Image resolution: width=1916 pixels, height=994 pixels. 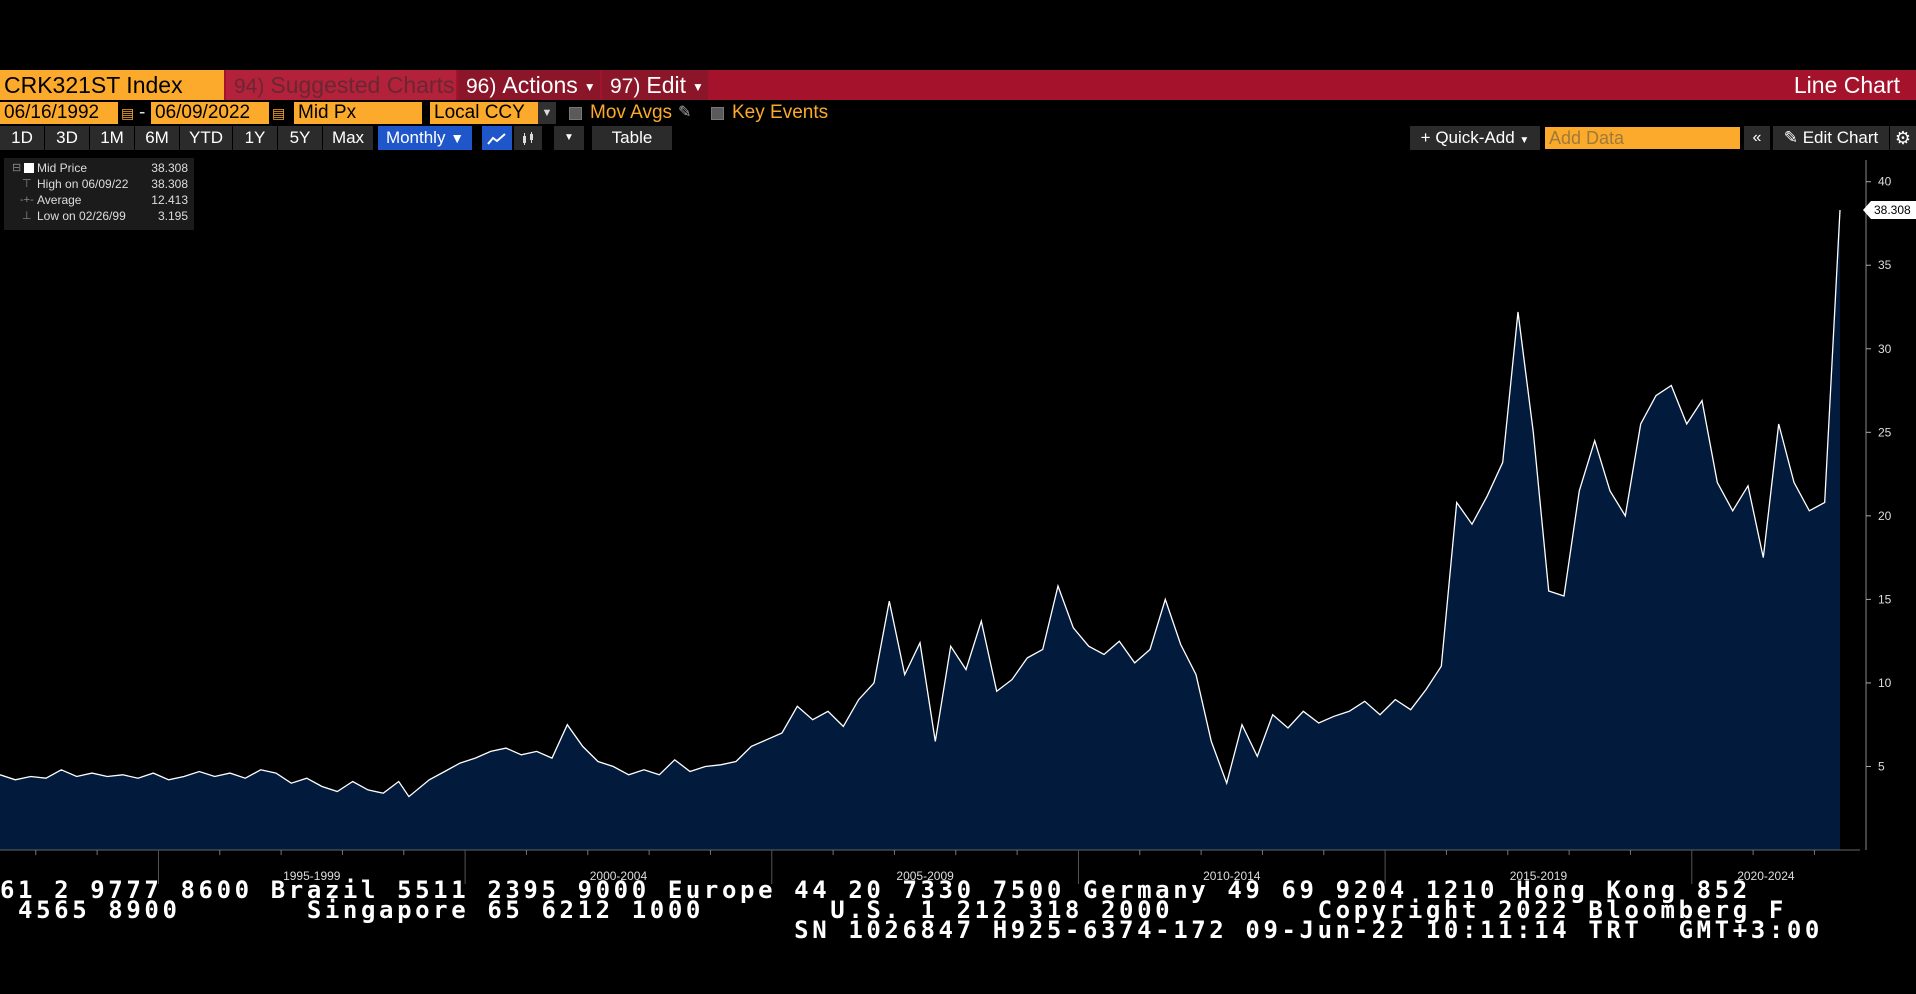 I want to click on last-value-flag, so click(x=1889, y=209).